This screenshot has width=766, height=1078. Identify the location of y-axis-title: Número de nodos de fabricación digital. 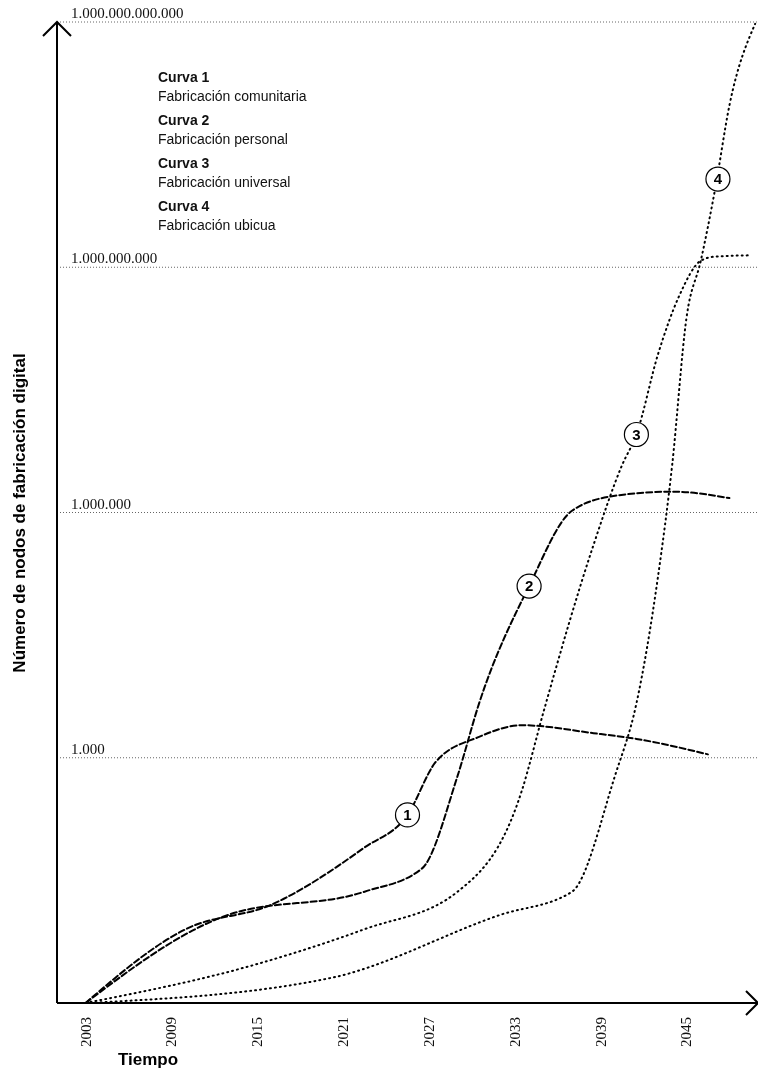
(20, 512).